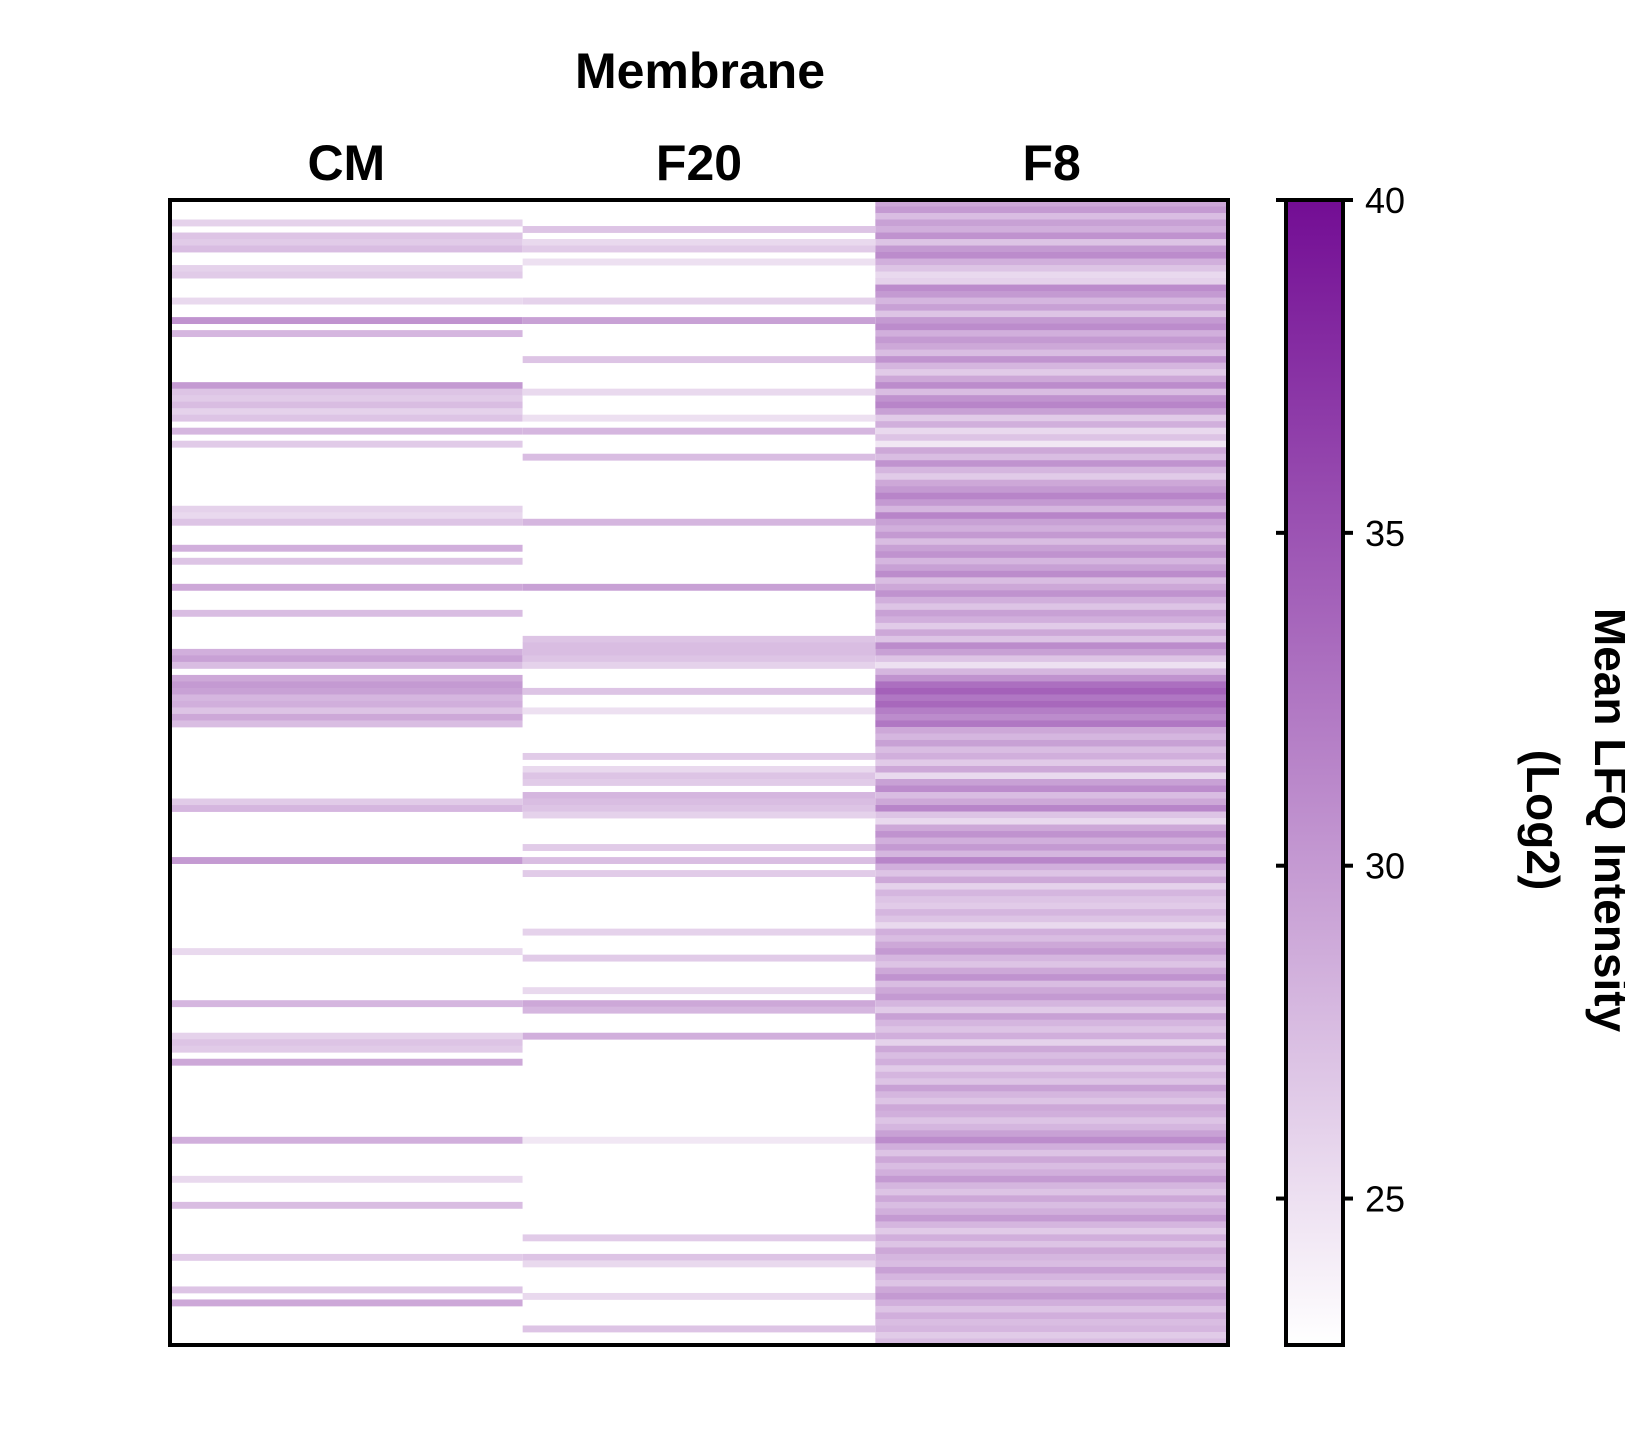 The height and width of the screenshot is (1454, 1625). What do you see at coordinates (693, 163) in the screenshot?
I see `column-labels: CM F20 F8` at bounding box center [693, 163].